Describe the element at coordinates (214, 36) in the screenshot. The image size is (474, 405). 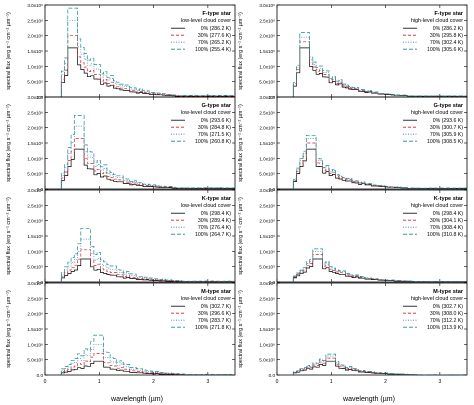
I see `legend-entry: 30% (277.6 K)` at that location.